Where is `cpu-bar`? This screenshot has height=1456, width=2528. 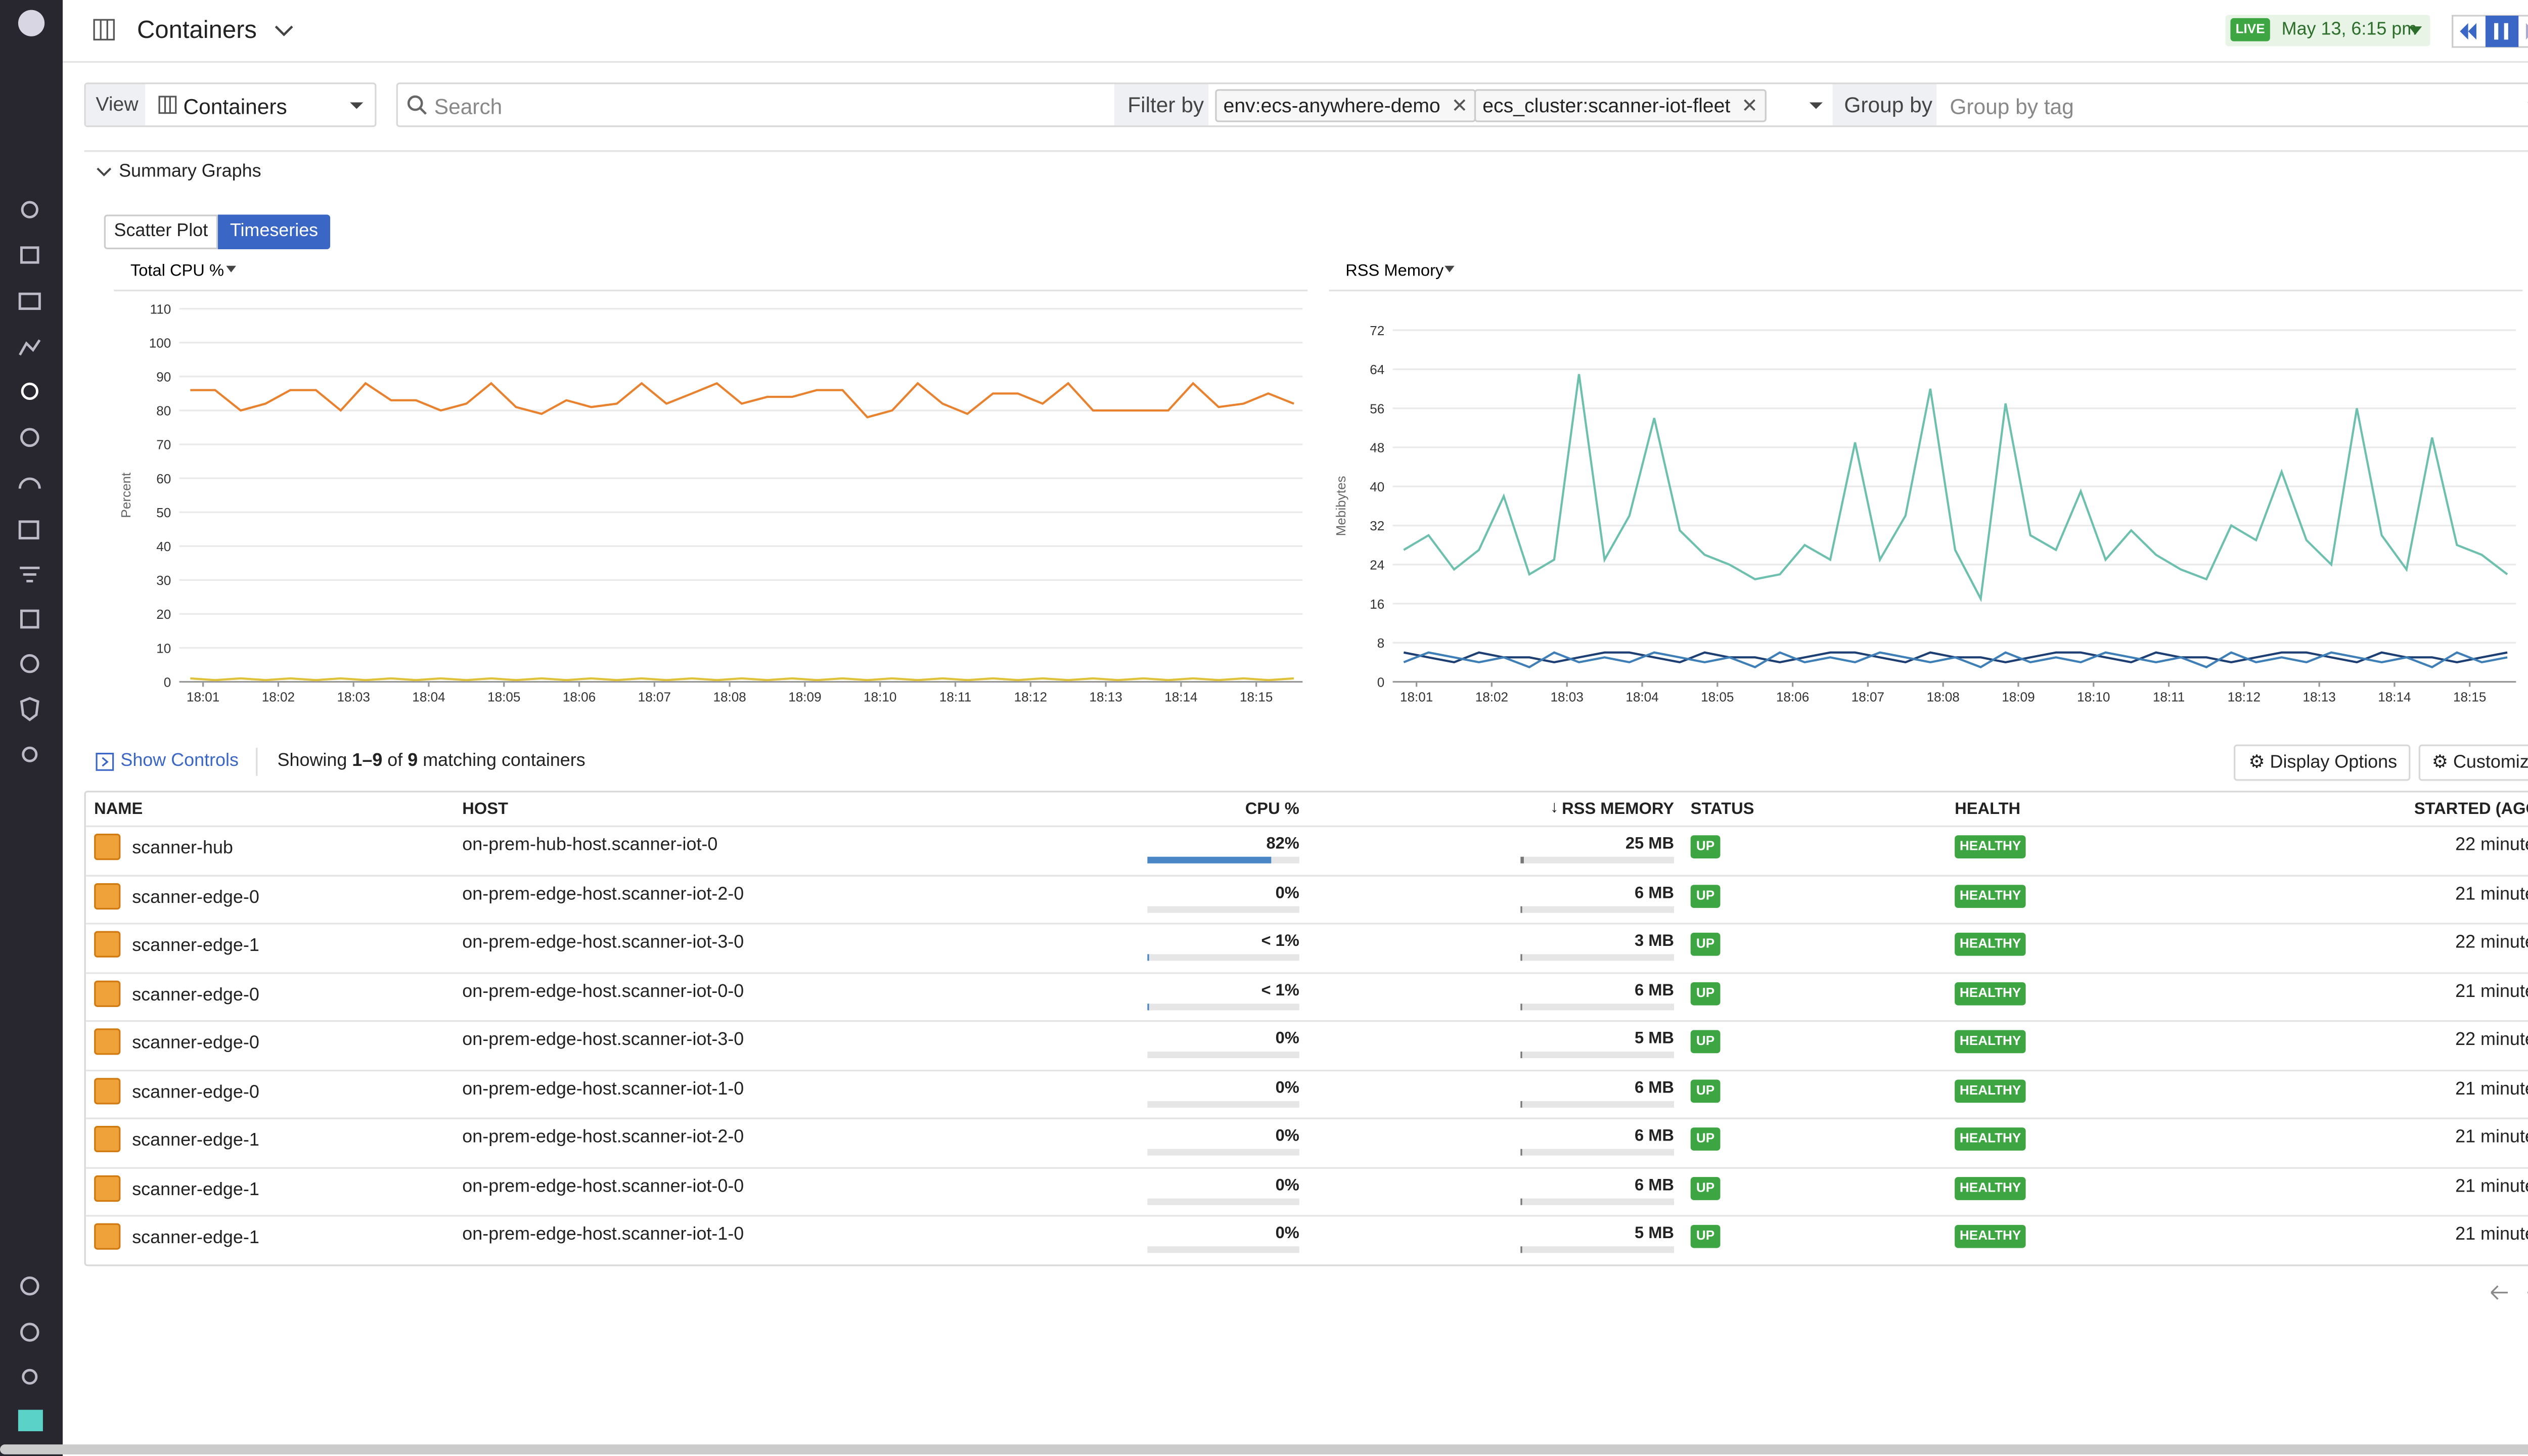
cpu-bar is located at coordinates (1210, 860).